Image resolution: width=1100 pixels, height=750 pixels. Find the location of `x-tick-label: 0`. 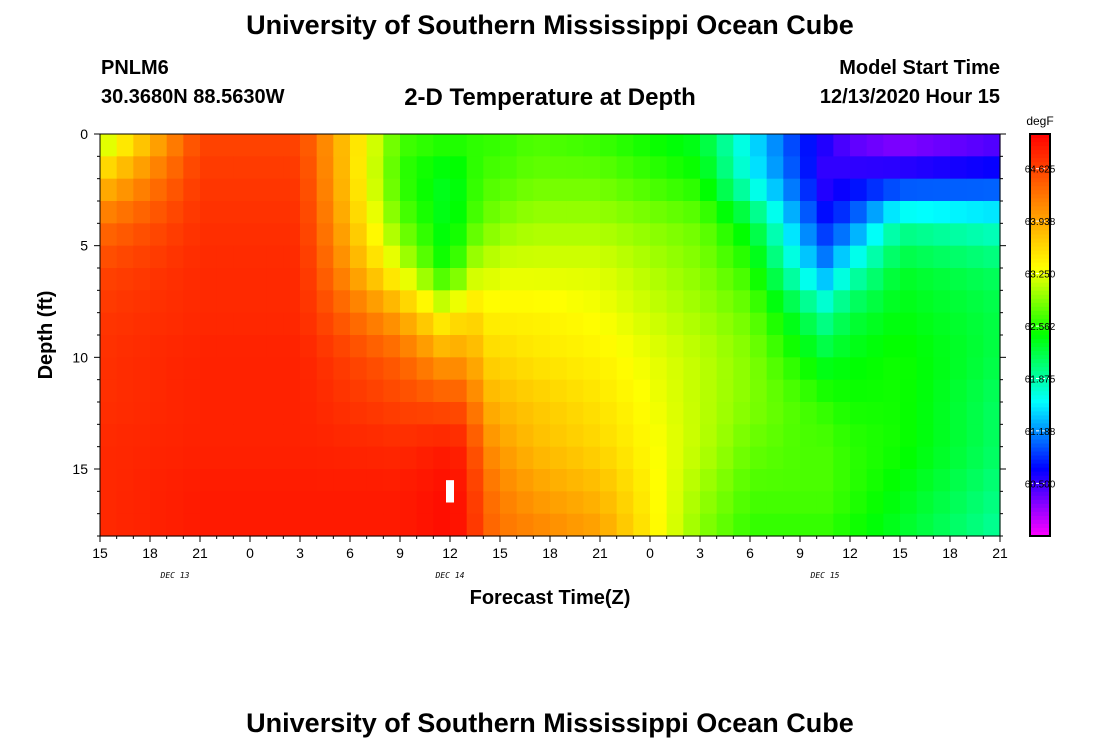

x-tick-label: 0 is located at coordinates (250, 553).